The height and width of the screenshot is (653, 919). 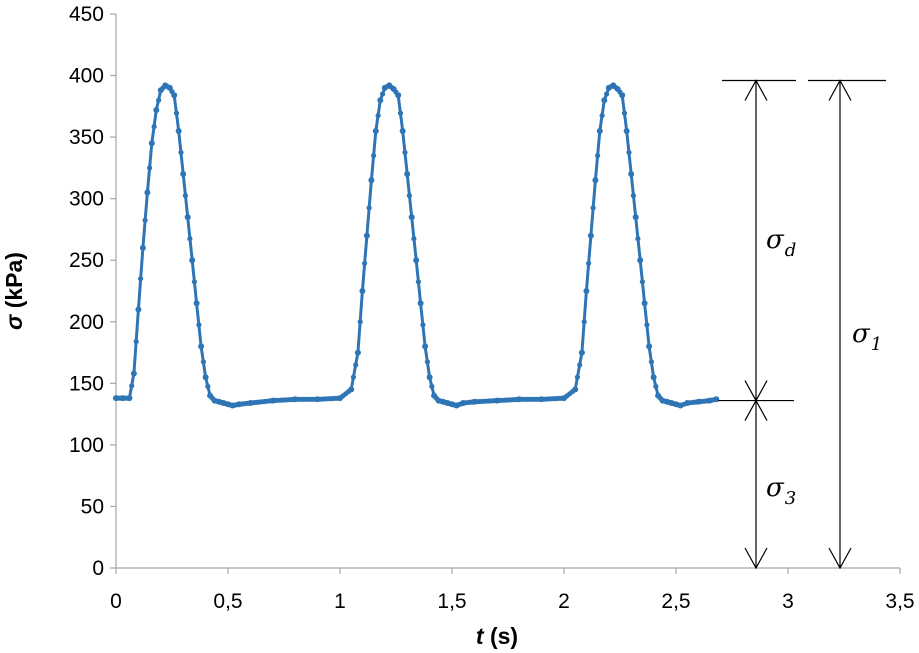 What do you see at coordinates (116, 601) in the screenshot?
I see `x-tick-label: 0` at bounding box center [116, 601].